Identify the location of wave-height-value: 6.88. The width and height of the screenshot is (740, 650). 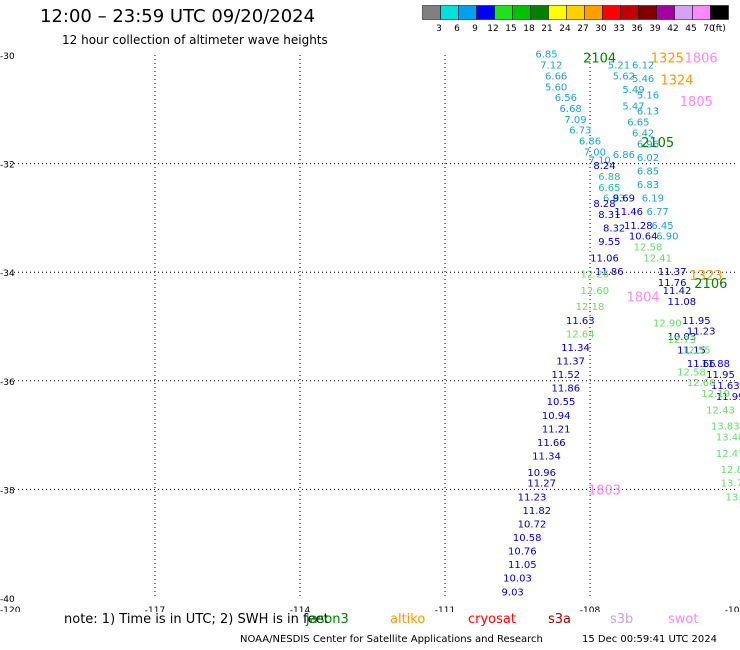
(609, 177).